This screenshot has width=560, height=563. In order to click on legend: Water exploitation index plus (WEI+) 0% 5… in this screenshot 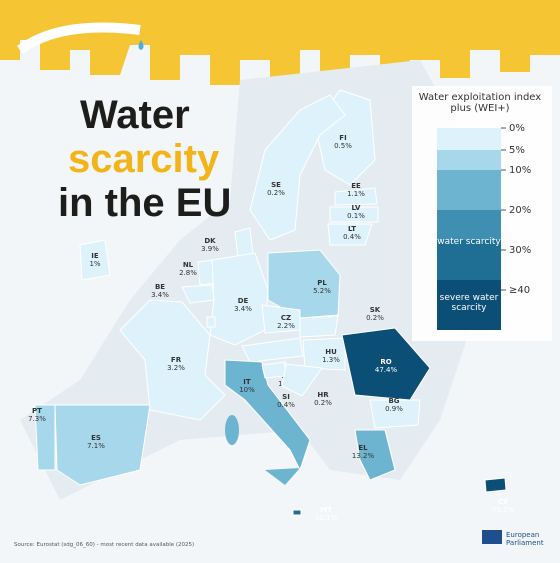, I will do `click(482, 213)`.